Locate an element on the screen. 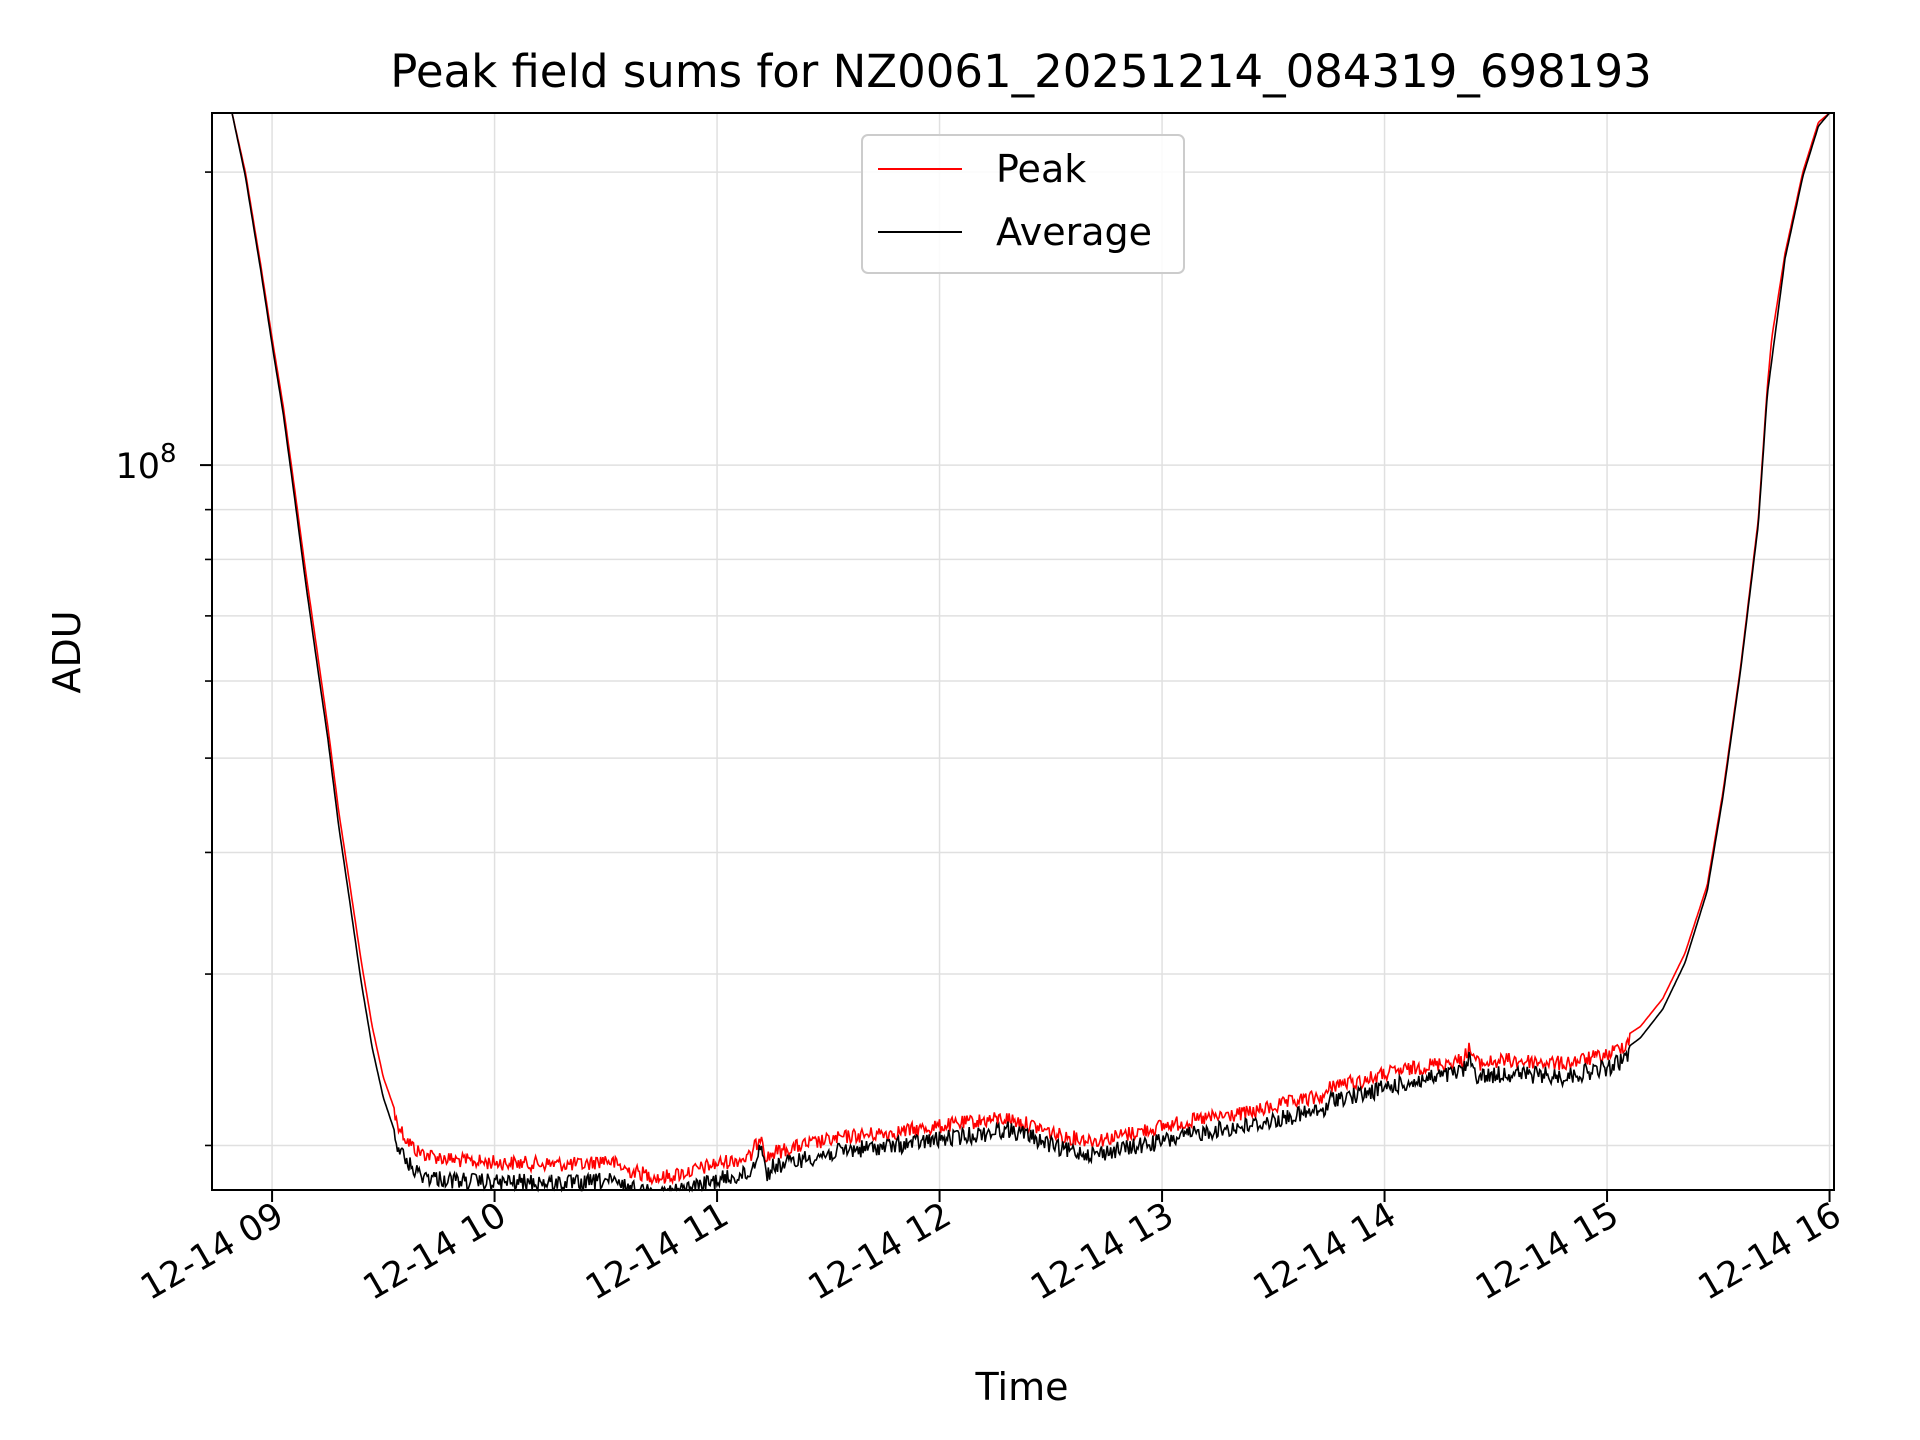  x-tick-label: 12-14 13 is located at coordinates (1102, 1251).